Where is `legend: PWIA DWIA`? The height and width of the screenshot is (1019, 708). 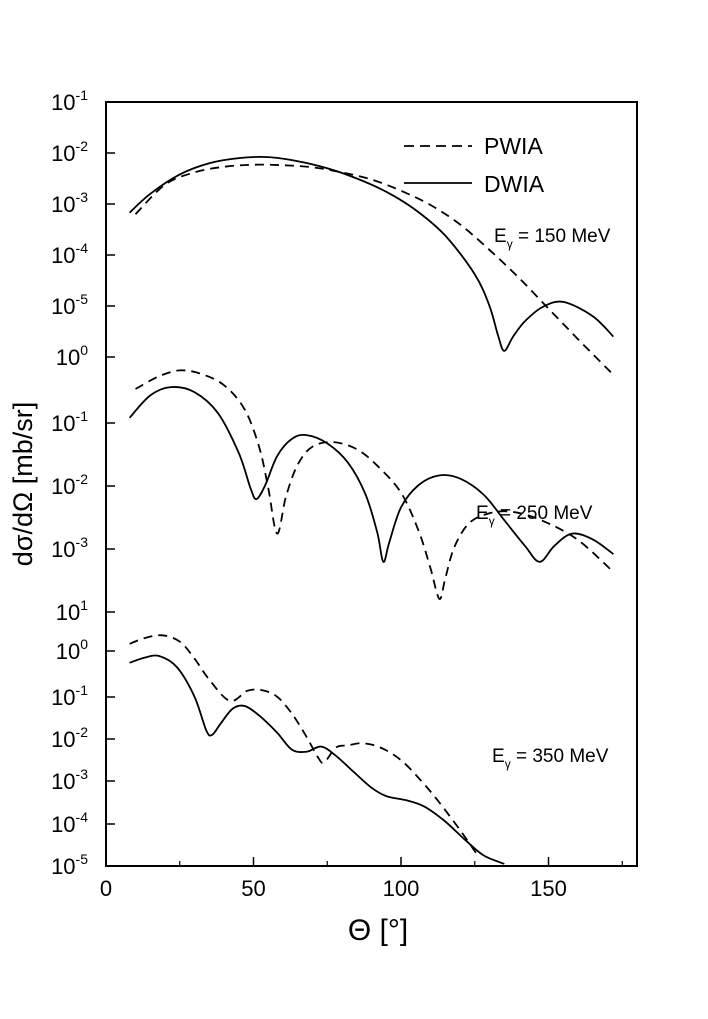
legend: PWIA DWIA is located at coordinates (474, 165).